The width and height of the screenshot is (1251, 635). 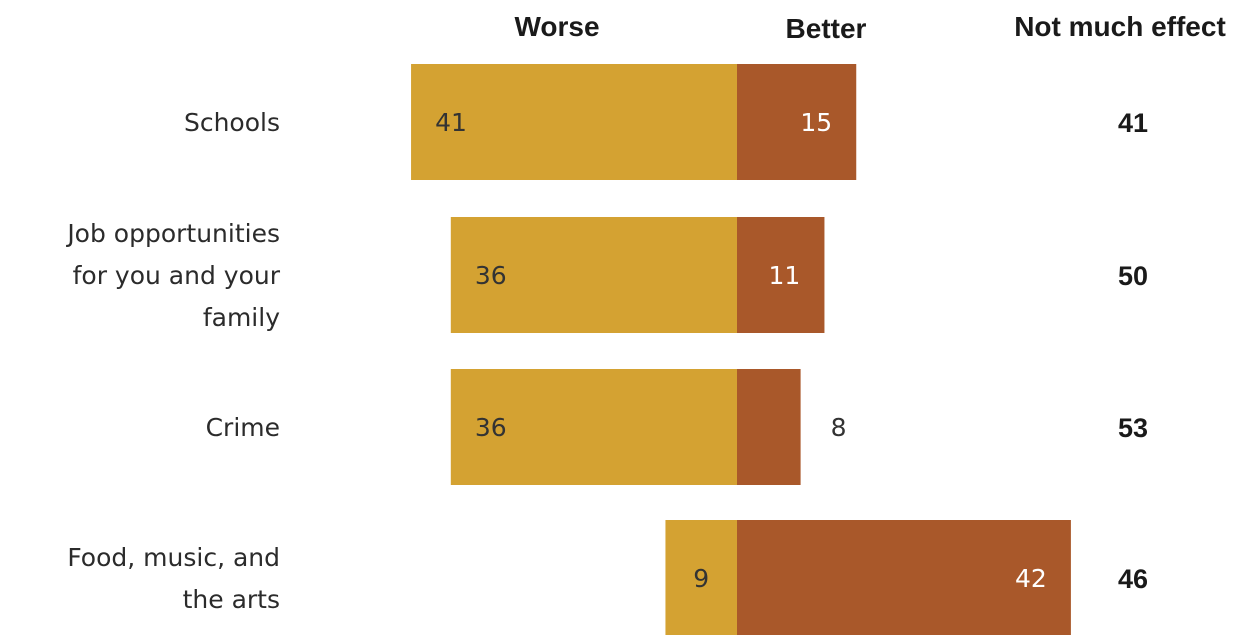 I want to click on value-label-worse: 9, so click(x=701, y=578).